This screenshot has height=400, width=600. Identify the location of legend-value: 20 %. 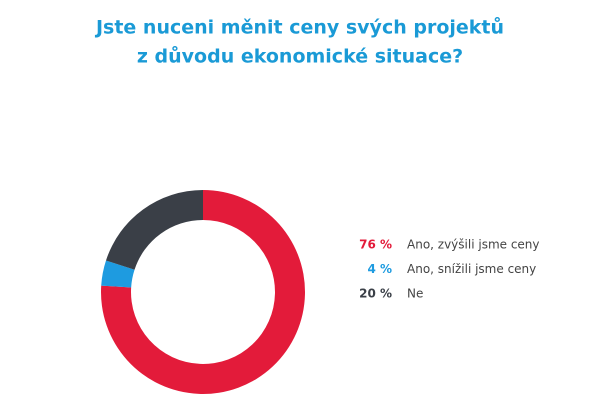
(375, 294).